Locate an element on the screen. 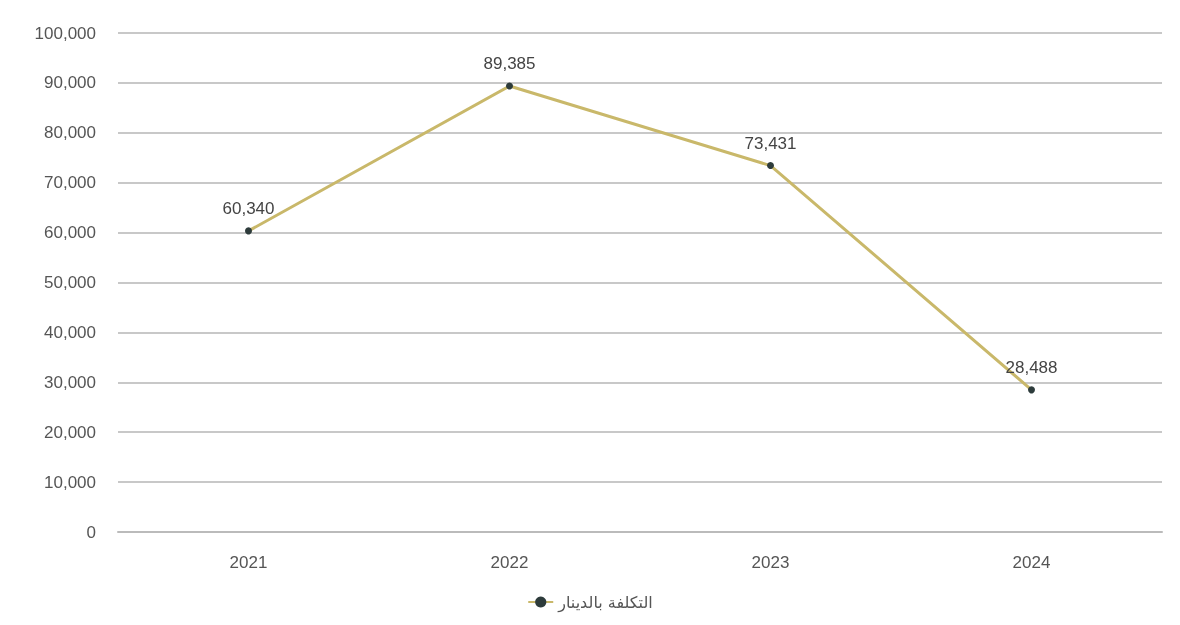 This screenshot has width=1180, height=625. y-tick-label: 20,000 is located at coordinates (70, 432).